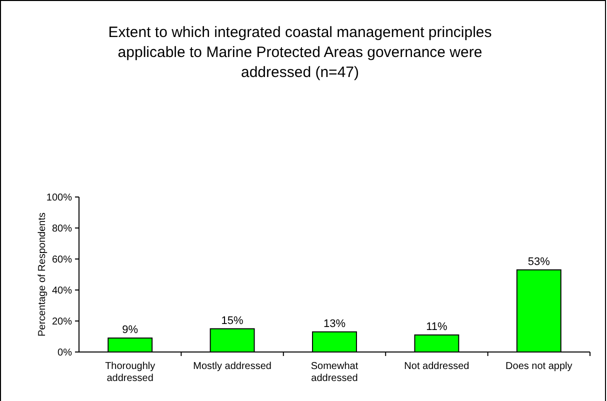  I want to click on data-label: 9%, so click(130, 330).